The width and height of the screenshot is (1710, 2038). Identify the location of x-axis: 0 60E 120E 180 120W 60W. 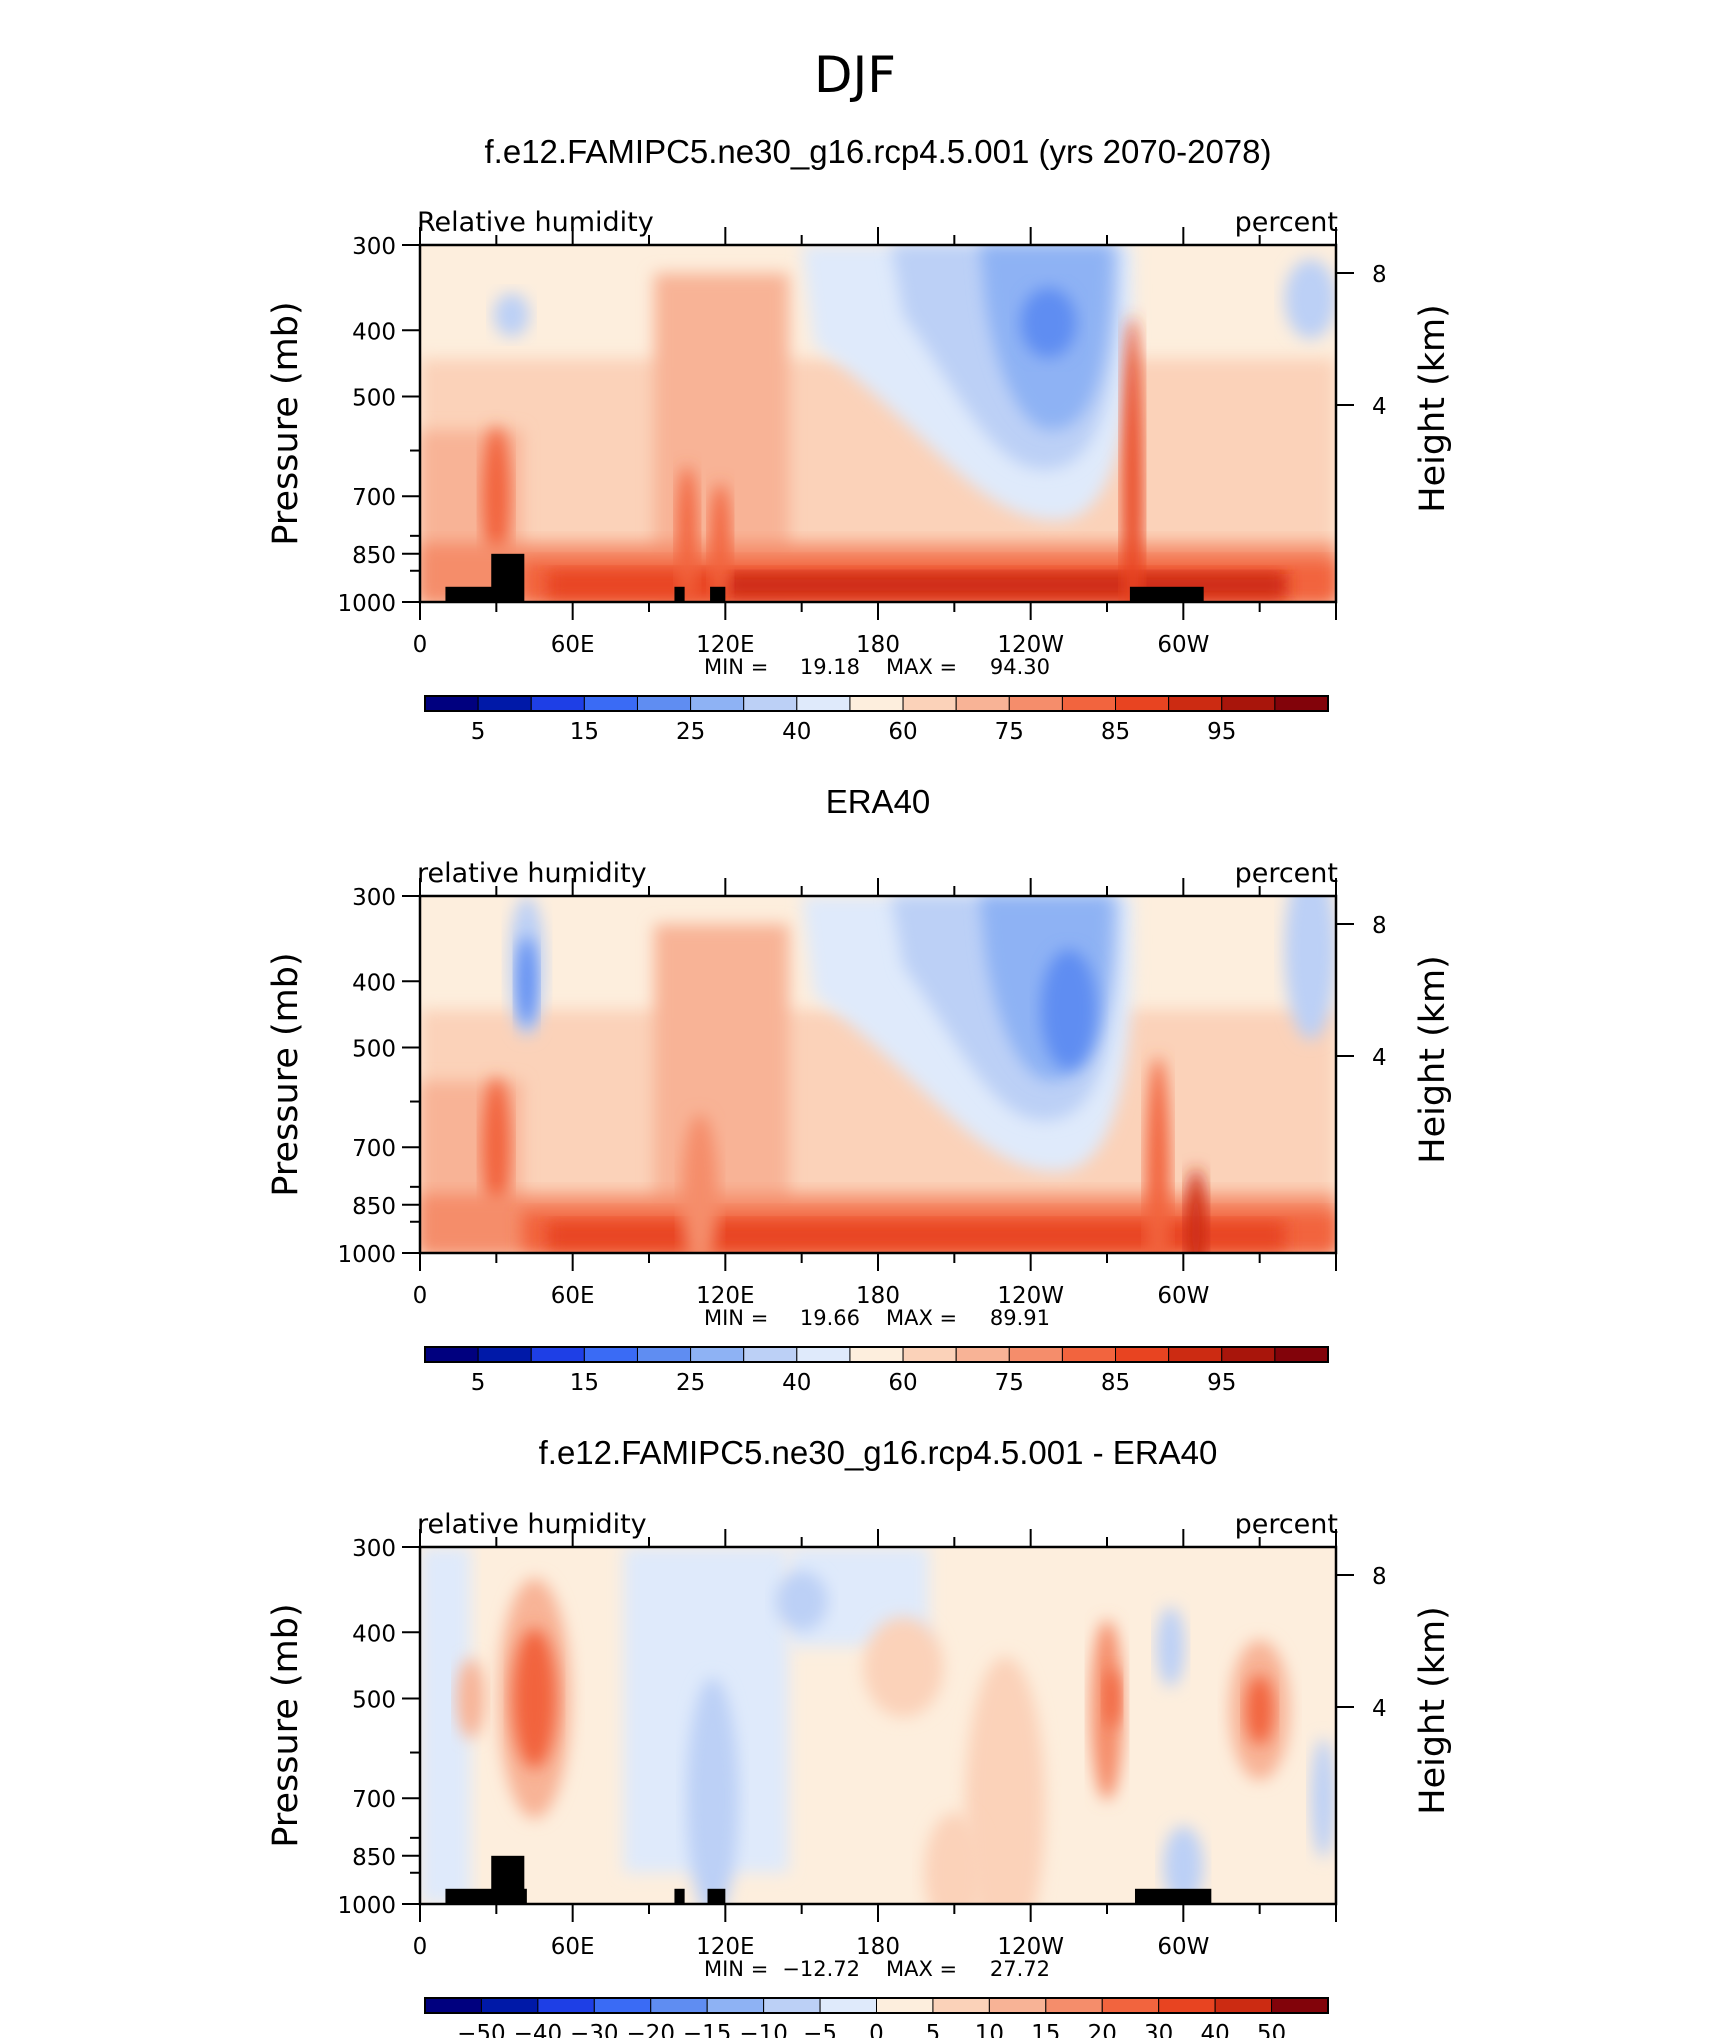
(875, 1744).